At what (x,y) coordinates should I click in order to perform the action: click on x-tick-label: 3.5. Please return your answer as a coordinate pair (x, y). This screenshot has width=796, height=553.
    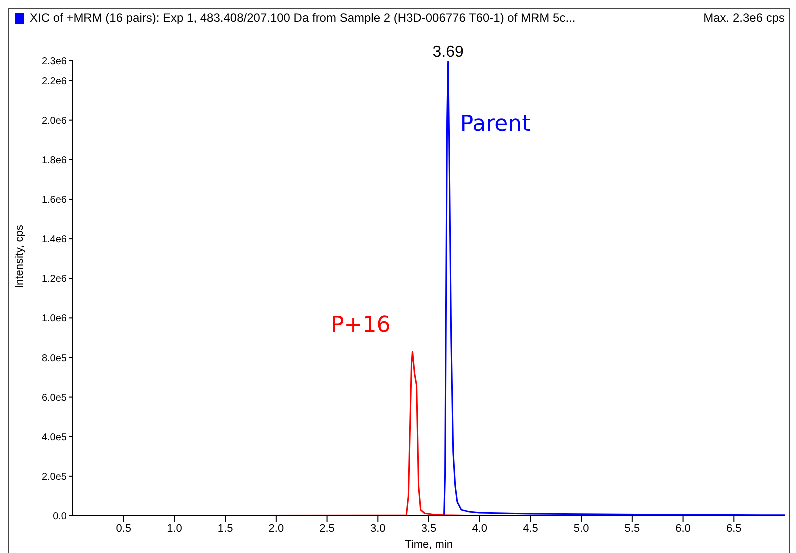
    Looking at the image, I should click on (429, 528).